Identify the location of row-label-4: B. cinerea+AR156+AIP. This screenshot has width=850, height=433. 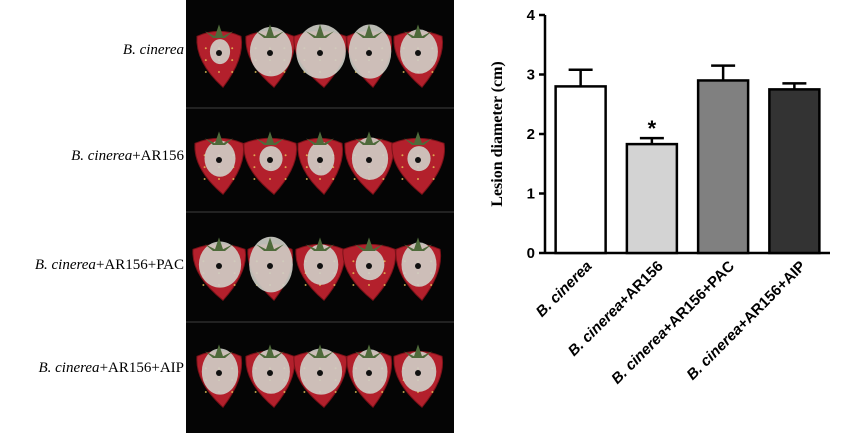
(92, 368).